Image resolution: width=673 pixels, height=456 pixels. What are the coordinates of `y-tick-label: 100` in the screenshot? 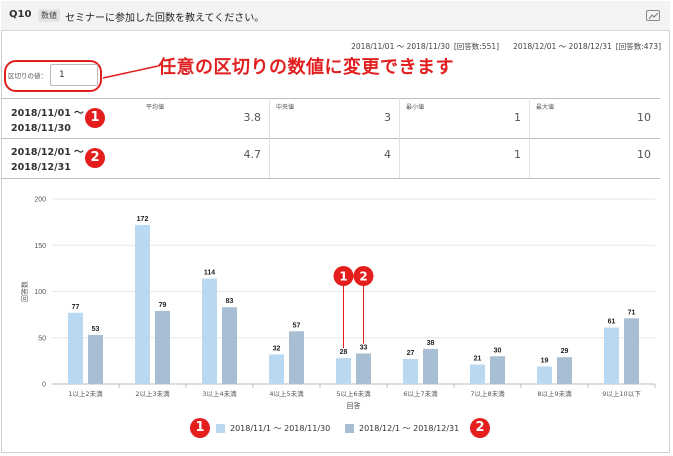 It's located at (40, 292).